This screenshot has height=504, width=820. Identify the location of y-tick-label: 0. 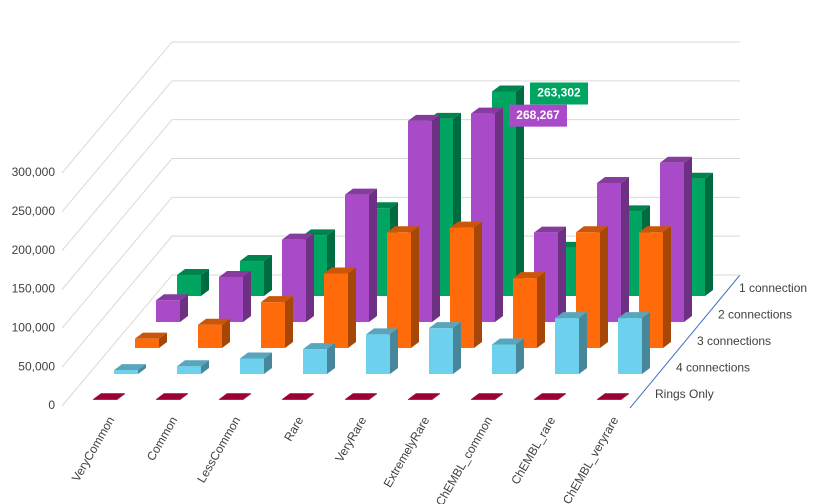
(51, 405).